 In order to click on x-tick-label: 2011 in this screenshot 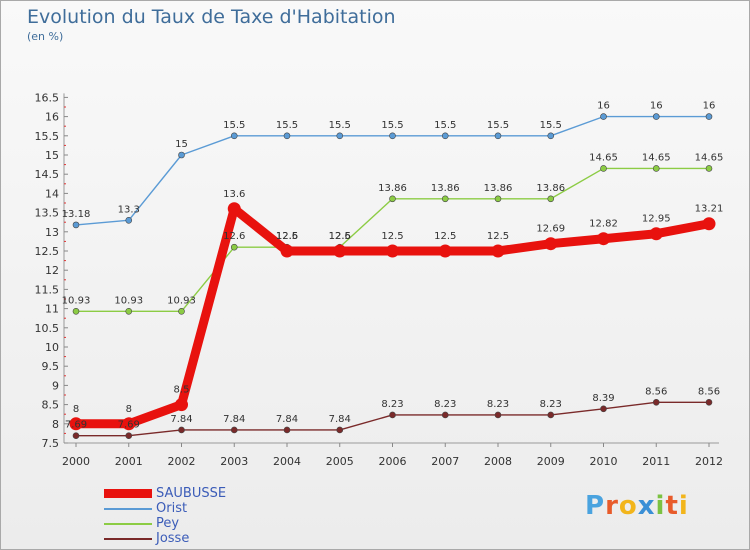, I will do `click(656, 461)`.